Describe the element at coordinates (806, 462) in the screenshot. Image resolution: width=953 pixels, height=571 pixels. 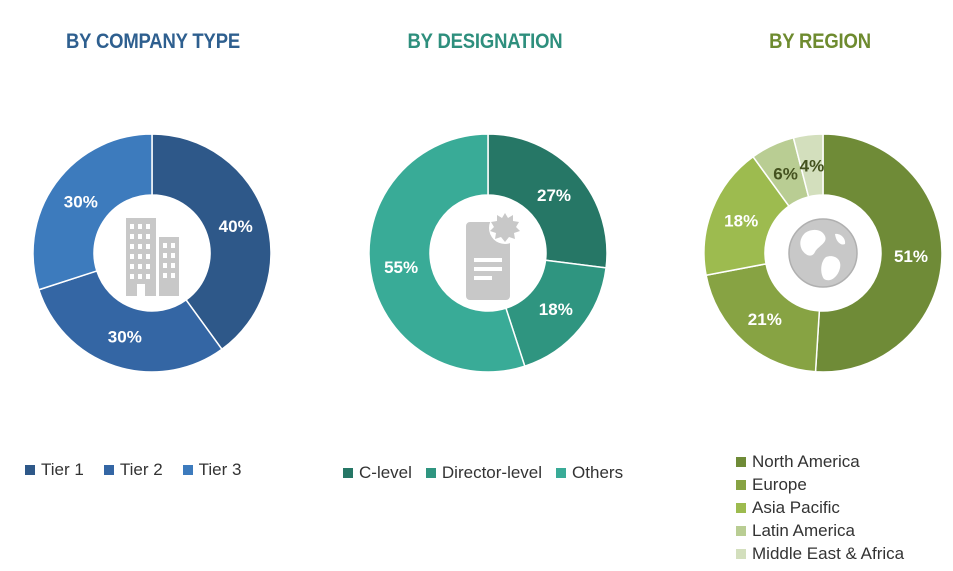
I see `legend-label: North America` at that location.